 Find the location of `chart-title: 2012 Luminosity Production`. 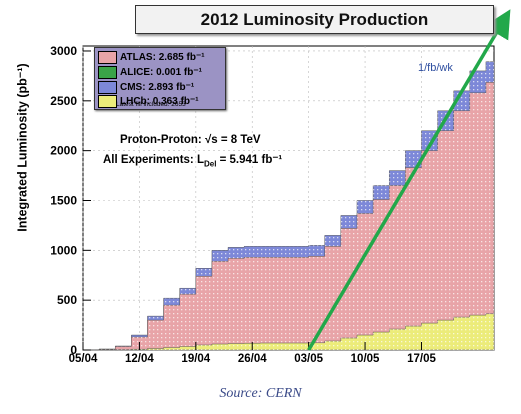

chart-title: 2012 Luminosity Production is located at coordinates (314, 19).